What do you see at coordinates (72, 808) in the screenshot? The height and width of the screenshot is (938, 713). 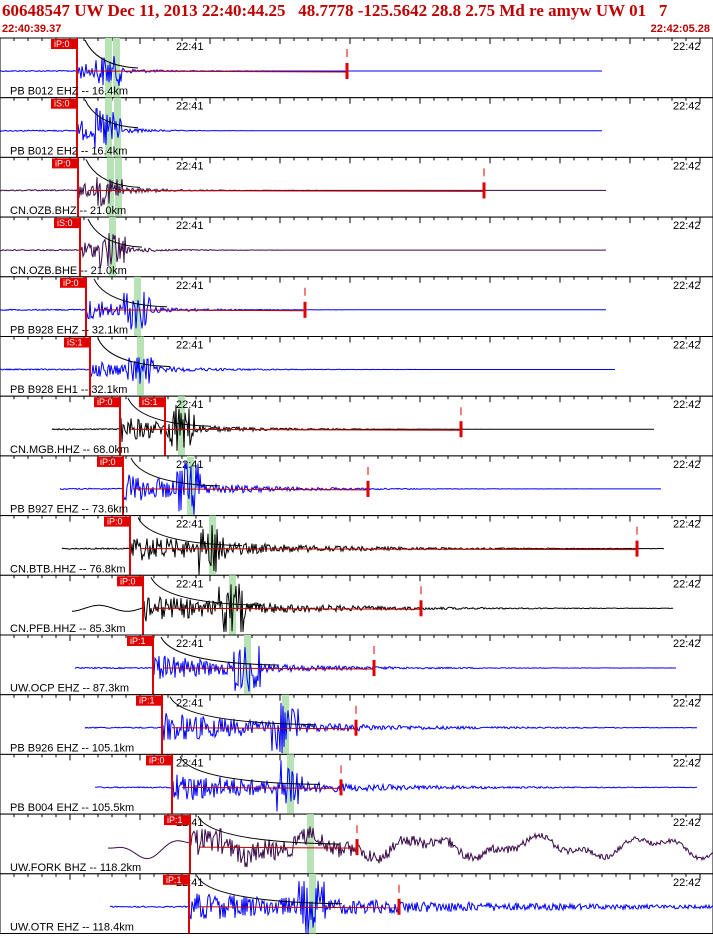 I see `station-label: PB B004 EHZ -- 105.5km` at bounding box center [72, 808].